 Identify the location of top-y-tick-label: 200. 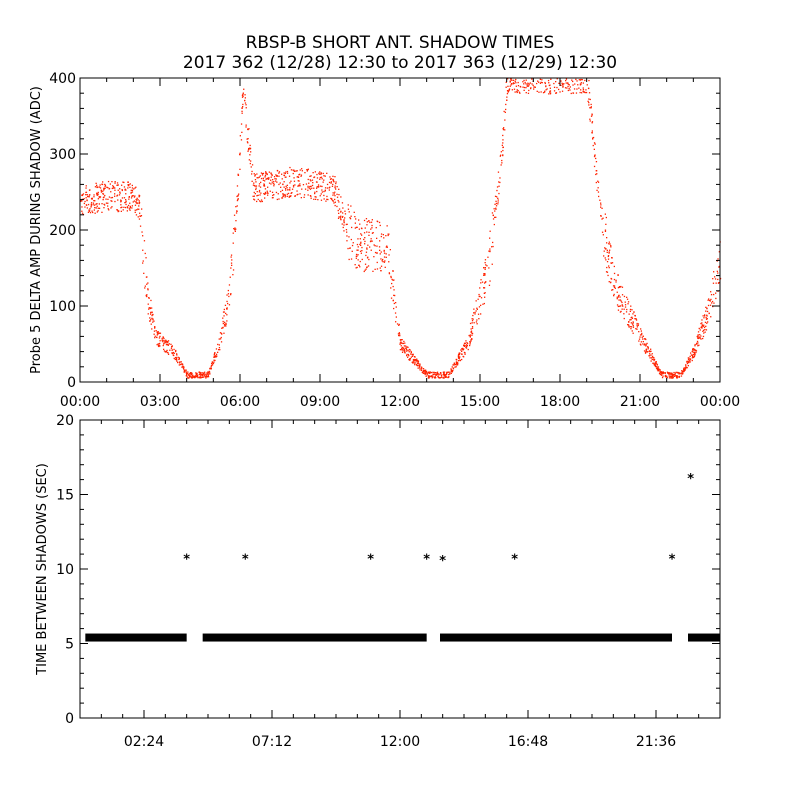
(62, 231).